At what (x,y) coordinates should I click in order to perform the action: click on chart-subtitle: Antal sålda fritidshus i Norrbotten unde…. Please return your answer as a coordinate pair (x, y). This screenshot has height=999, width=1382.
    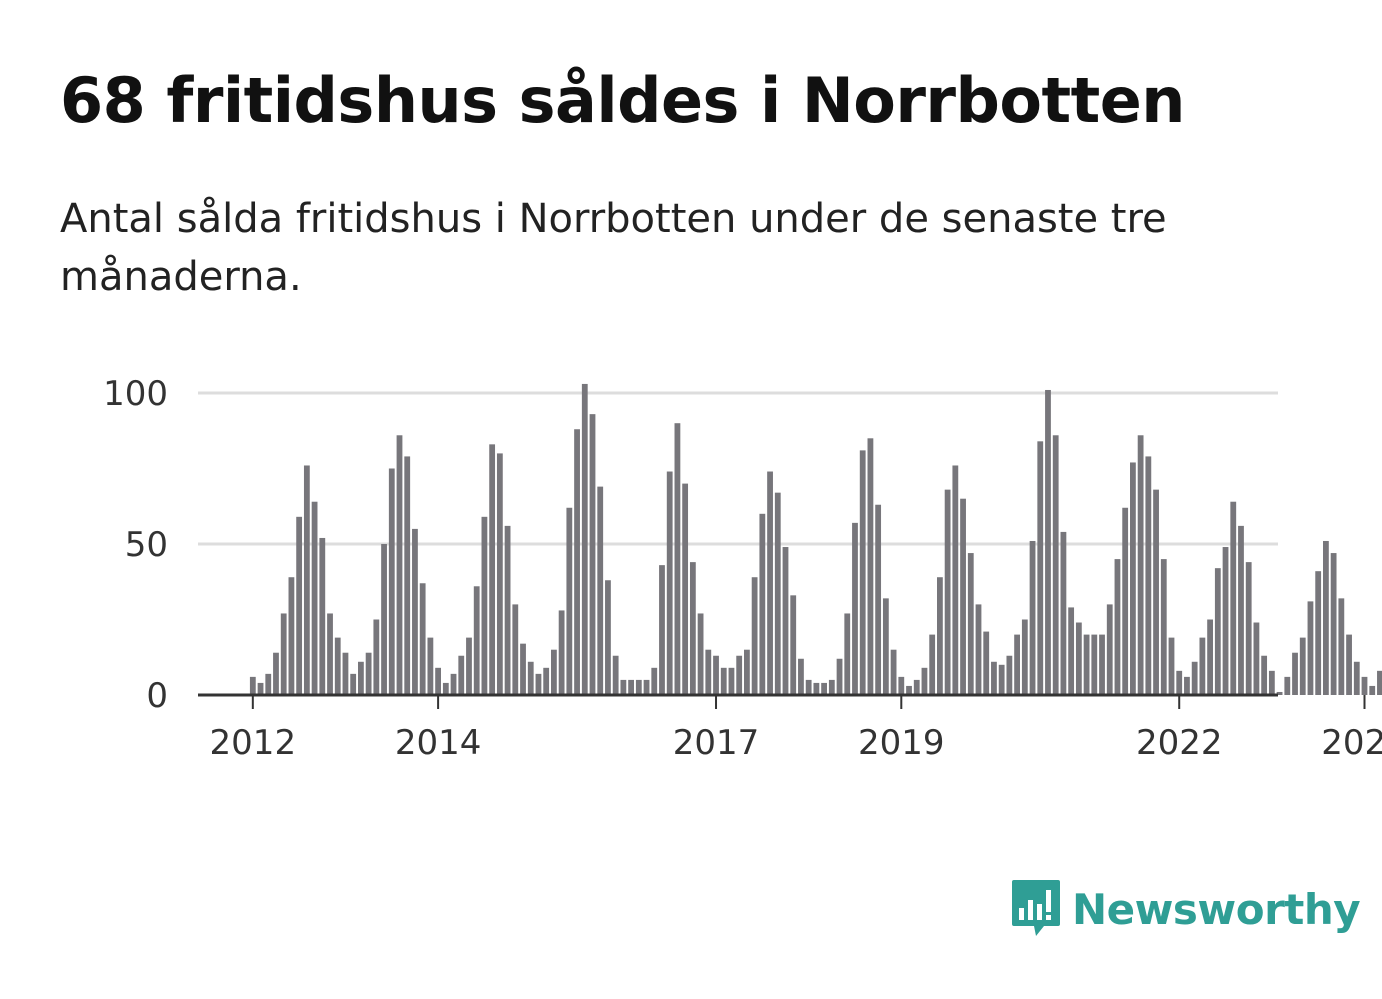
    Looking at the image, I should click on (613, 248).